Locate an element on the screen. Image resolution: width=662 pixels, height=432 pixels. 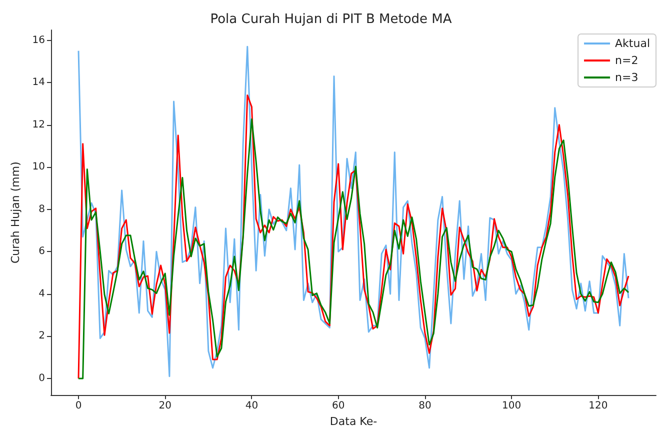
y-tick-label: 10 is located at coordinates (38, 167).